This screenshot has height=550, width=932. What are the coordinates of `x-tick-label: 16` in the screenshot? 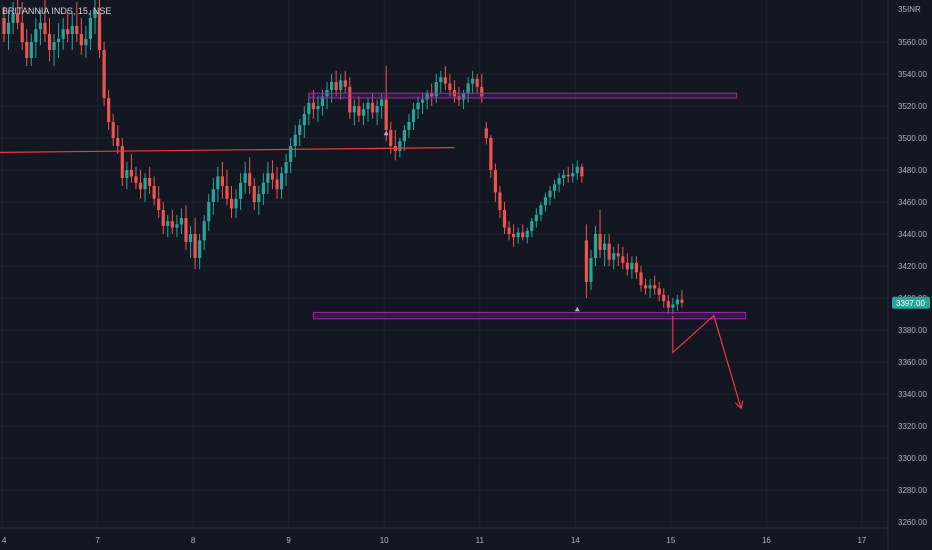 It's located at (766, 540).